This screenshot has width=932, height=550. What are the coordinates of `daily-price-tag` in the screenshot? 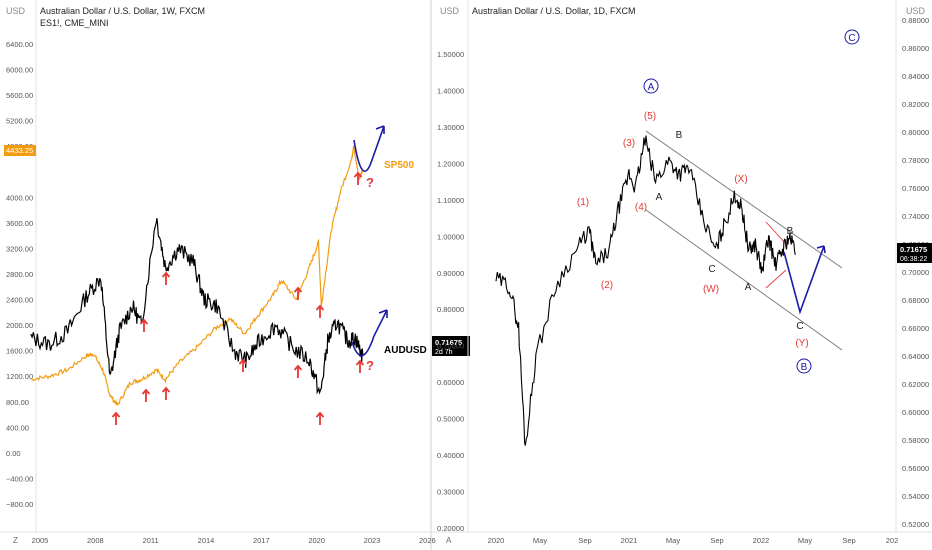 It's located at (914, 253).